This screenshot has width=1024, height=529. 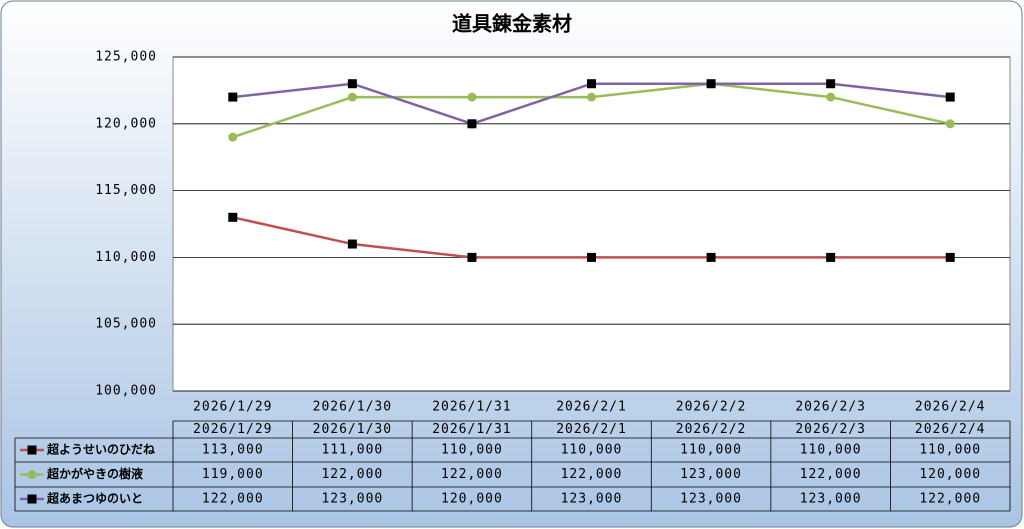 What do you see at coordinates (471, 407) in the screenshot?
I see `x-tick-label: 2026/1/31` at bounding box center [471, 407].